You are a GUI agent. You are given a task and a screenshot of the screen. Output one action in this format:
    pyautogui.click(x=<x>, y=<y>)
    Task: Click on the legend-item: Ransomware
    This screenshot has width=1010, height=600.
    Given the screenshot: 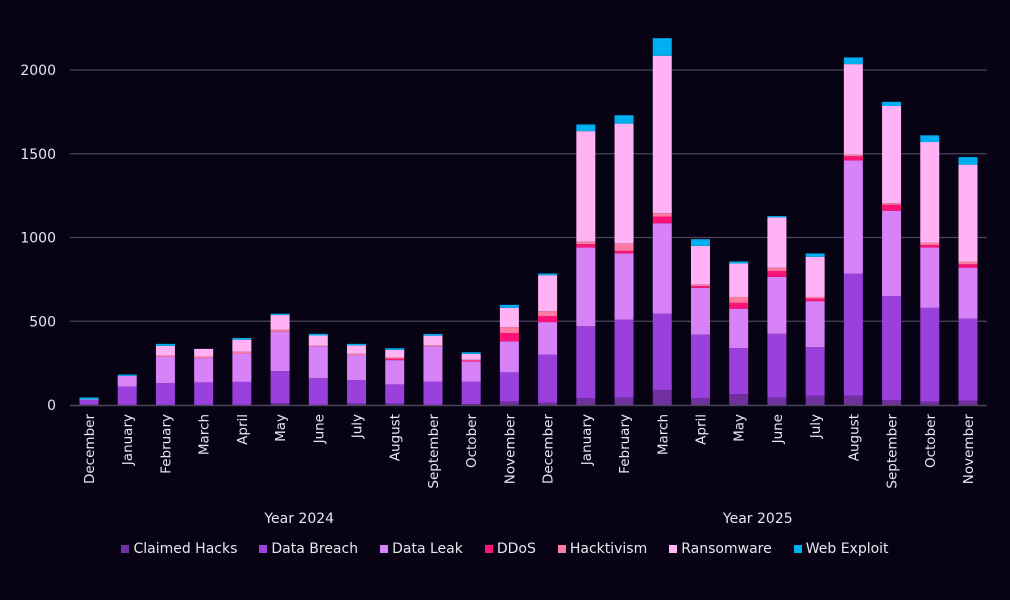 What is the action you would take?
    pyautogui.click(x=720, y=549)
    